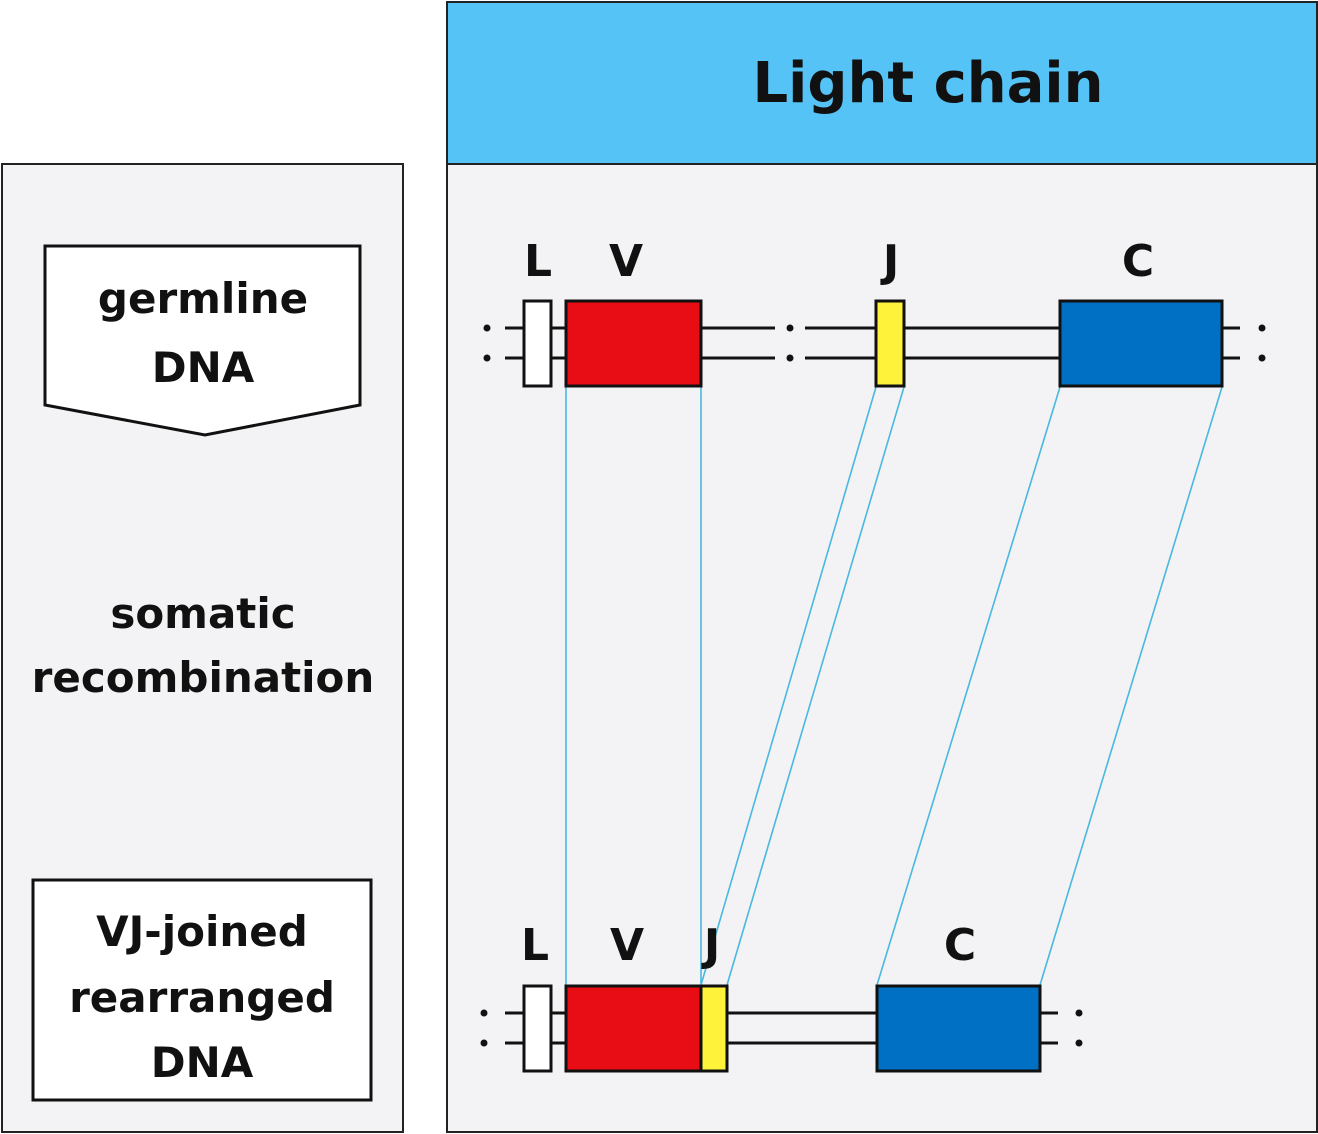 This screenshot has width=1318, height=1134. I want to click on rearranged-c-segment, so click(958, 1028).